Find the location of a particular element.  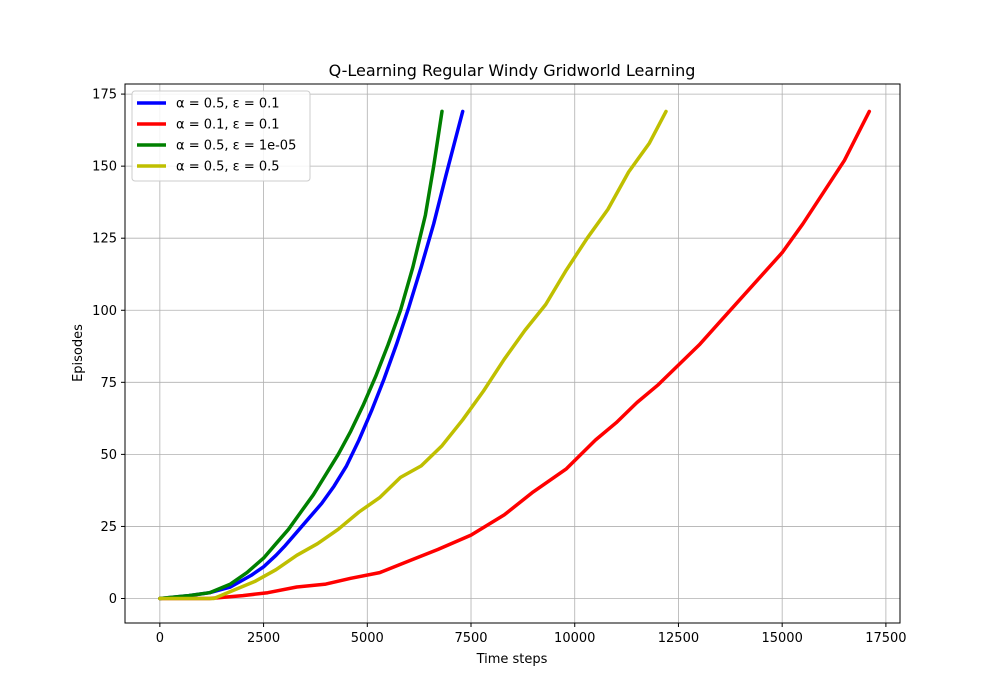

x-tick-label: 2500 is located at coordinates (263, 638).